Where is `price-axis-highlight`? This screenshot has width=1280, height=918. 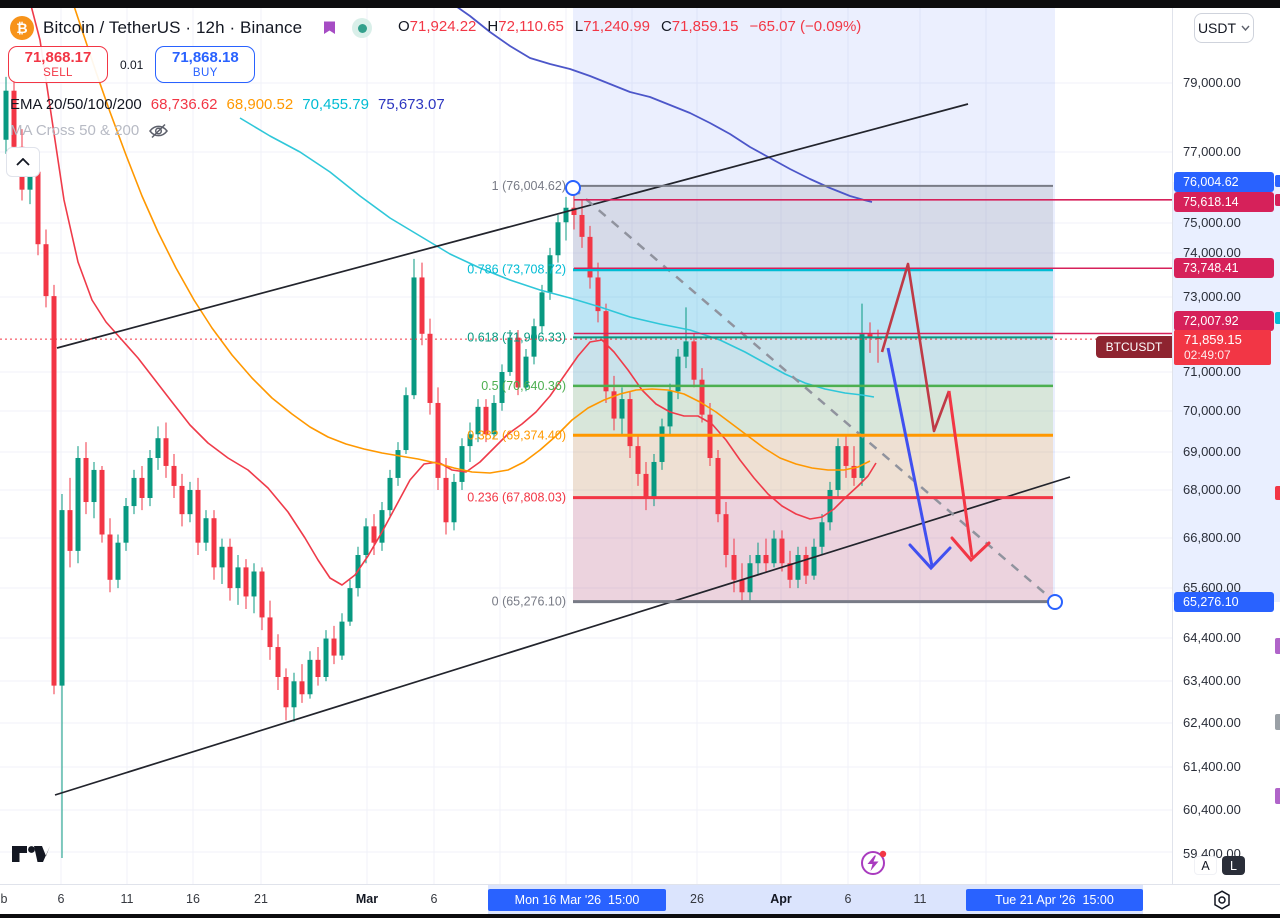
price-axis-highlight is located at coordinates (1226, 392).